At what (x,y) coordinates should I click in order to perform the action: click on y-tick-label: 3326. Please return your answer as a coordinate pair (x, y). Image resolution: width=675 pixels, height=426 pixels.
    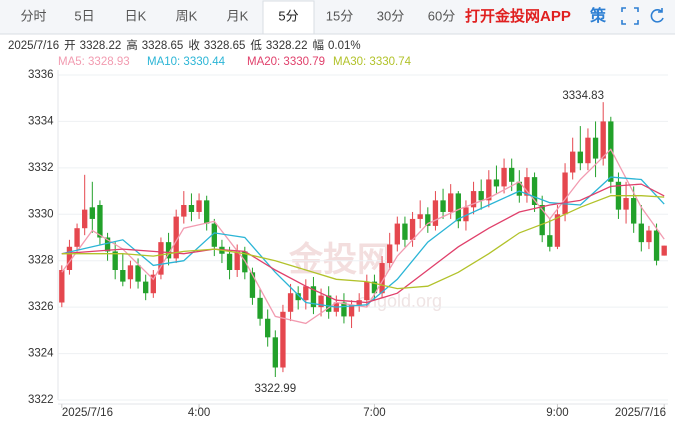
    Looking at the image, I should click on (41, 307).